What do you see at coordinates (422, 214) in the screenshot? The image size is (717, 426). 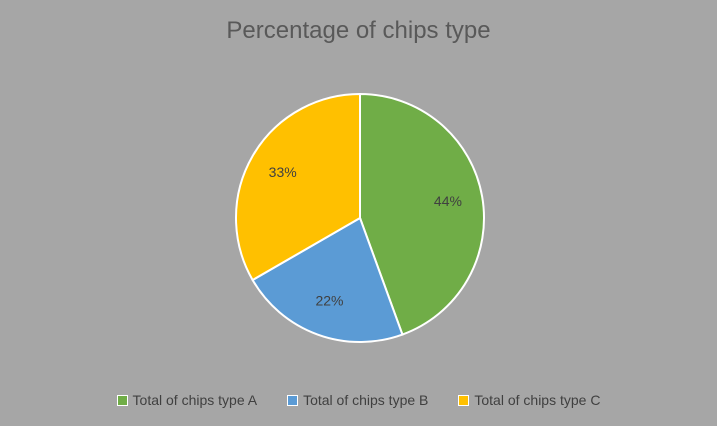 I see `pie-slice-a` at bounding box center [422, 214].